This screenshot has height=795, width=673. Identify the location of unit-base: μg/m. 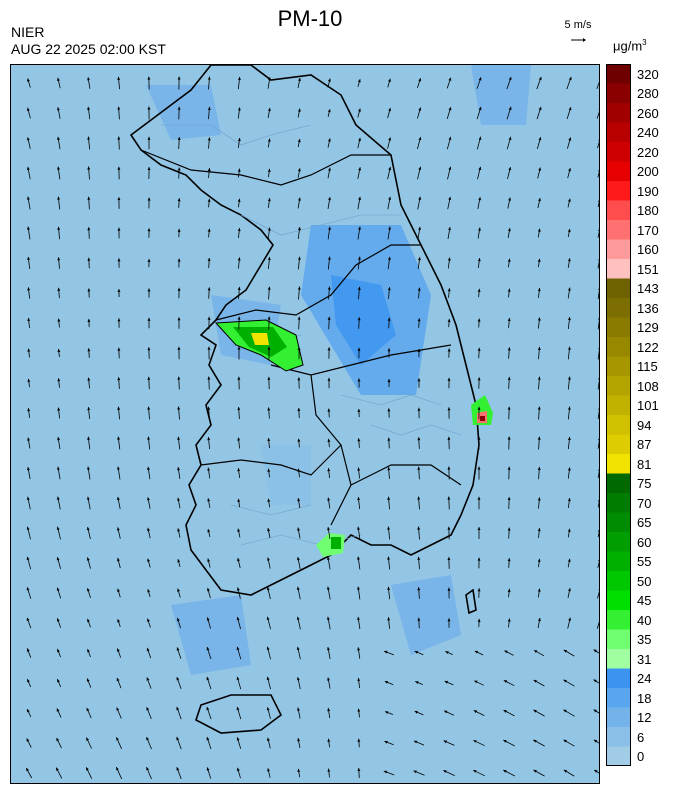
(628, 46).